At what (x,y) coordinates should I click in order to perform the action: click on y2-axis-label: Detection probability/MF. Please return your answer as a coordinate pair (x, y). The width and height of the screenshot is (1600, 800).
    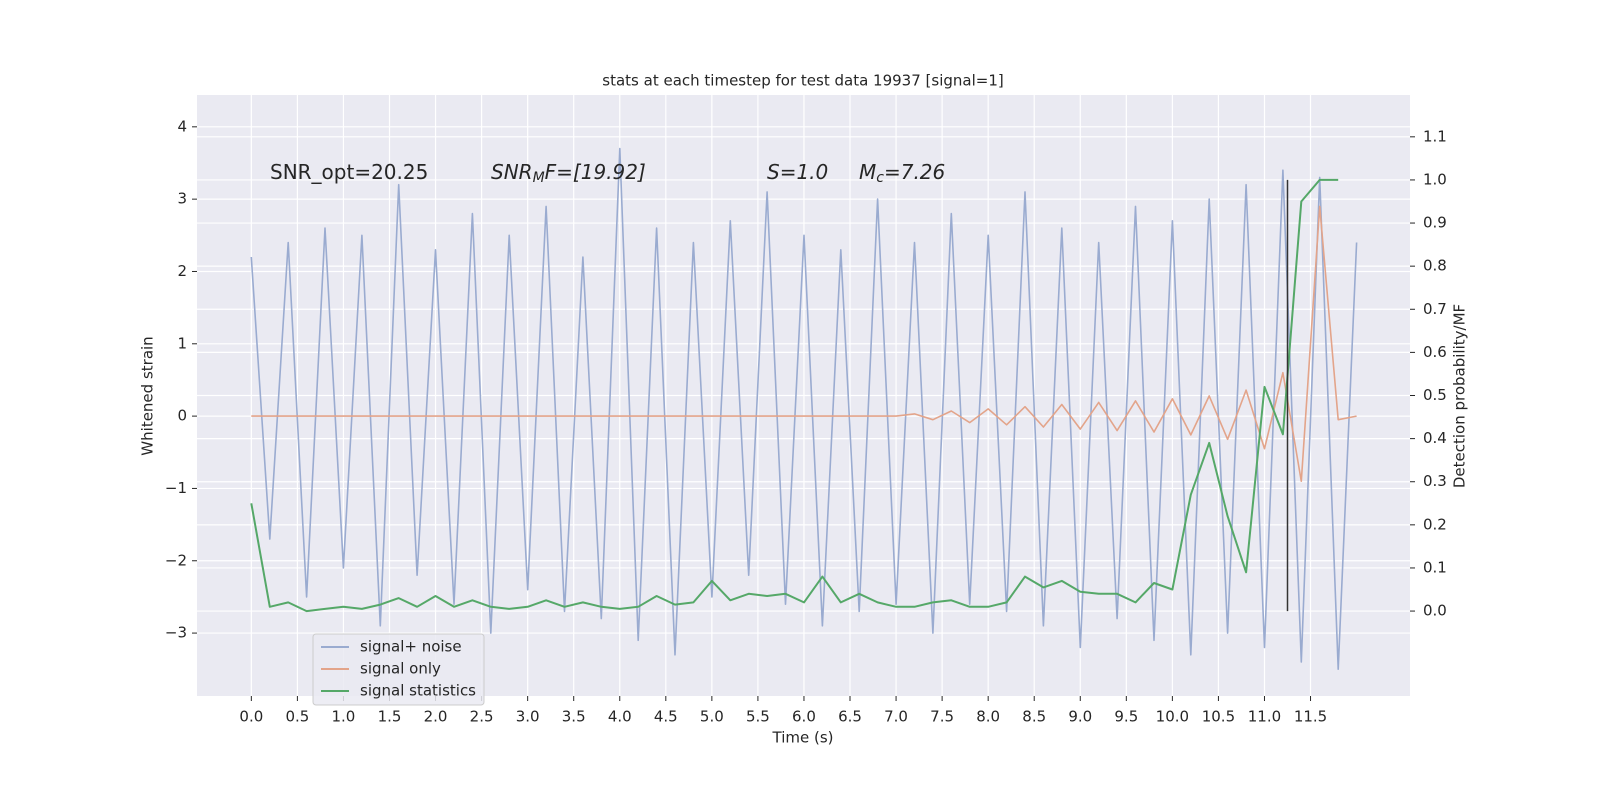
    Looking at the image, I should click on (1460, 396).